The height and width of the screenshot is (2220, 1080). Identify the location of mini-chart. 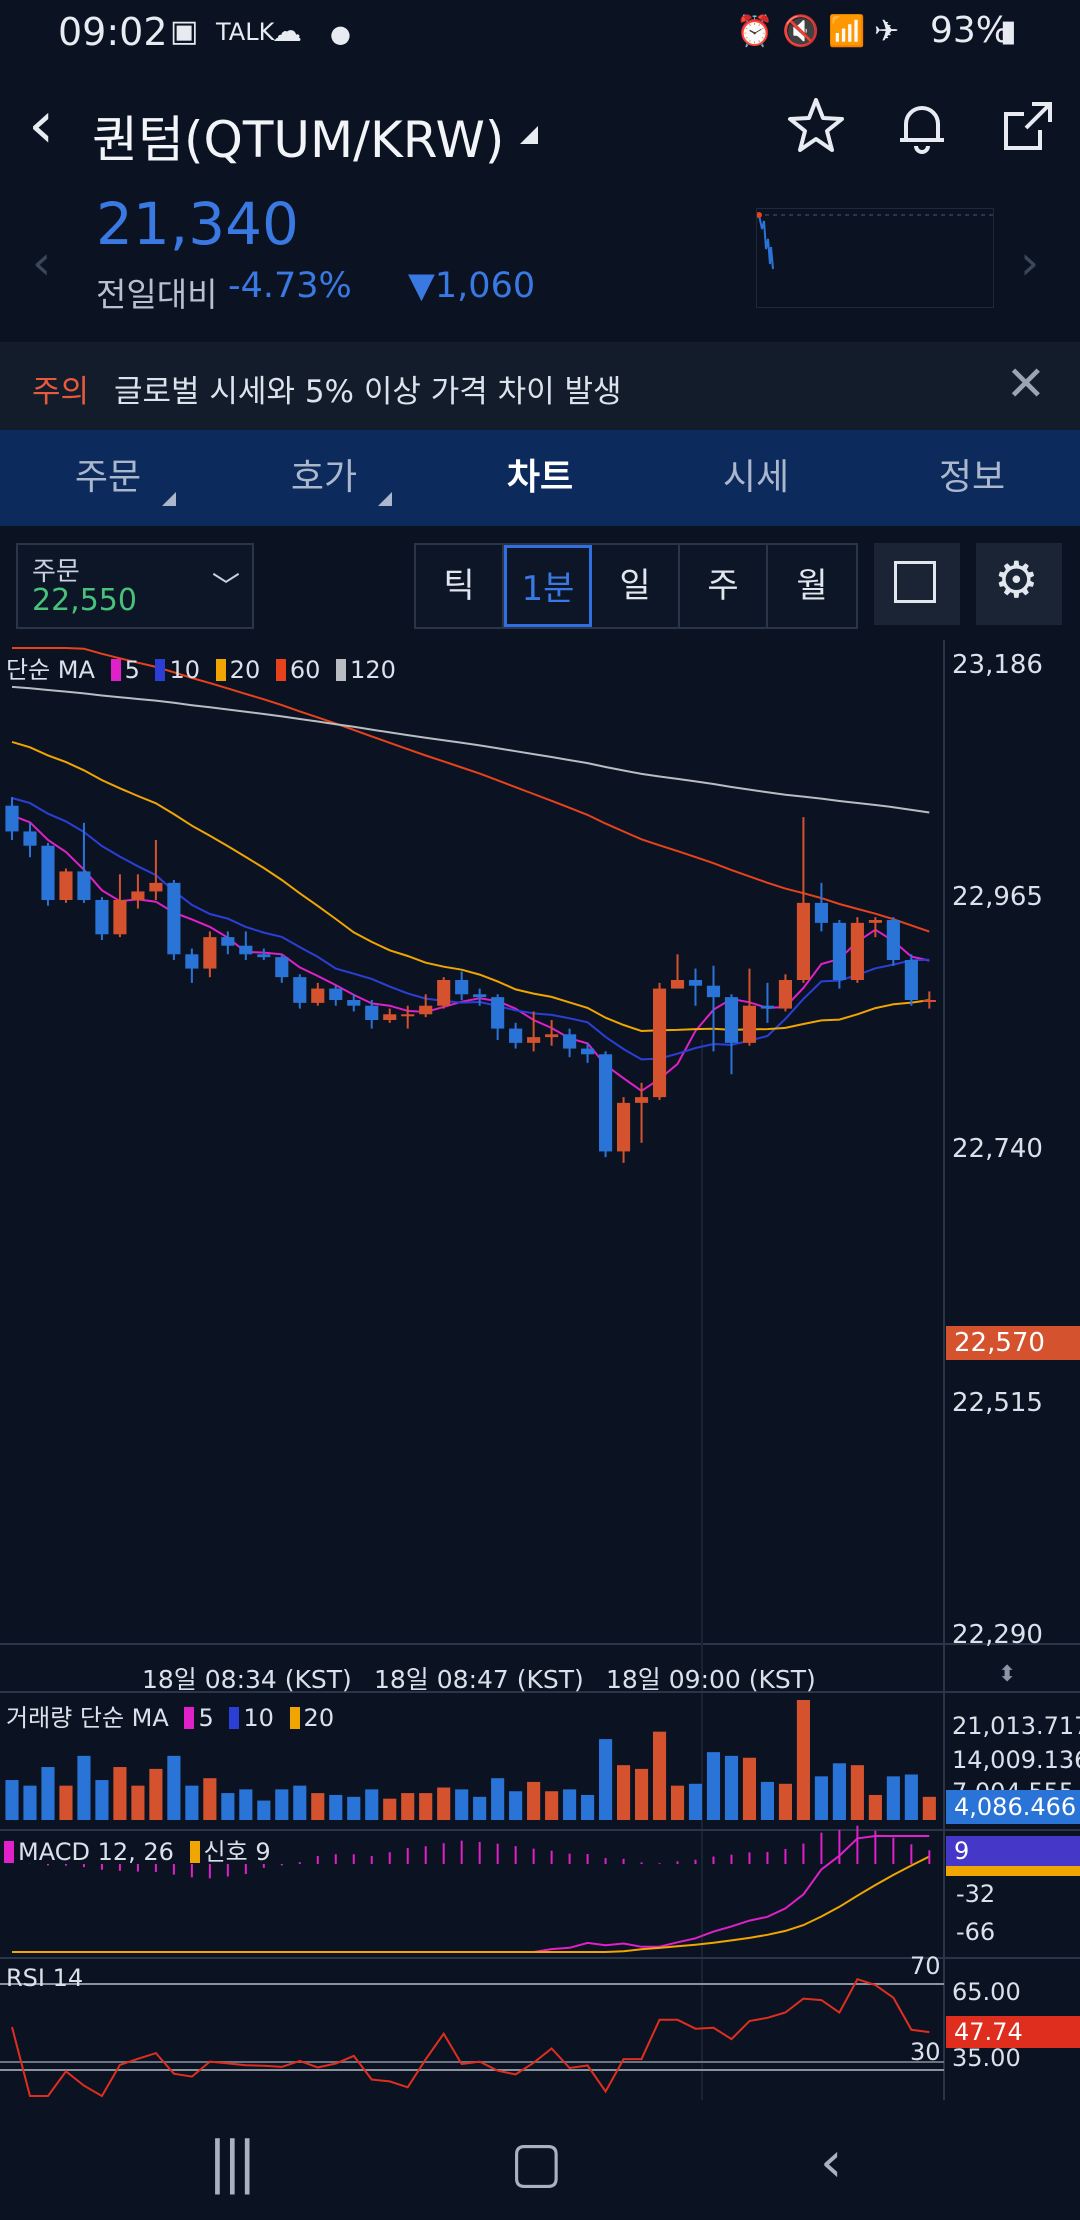
(875, 258).